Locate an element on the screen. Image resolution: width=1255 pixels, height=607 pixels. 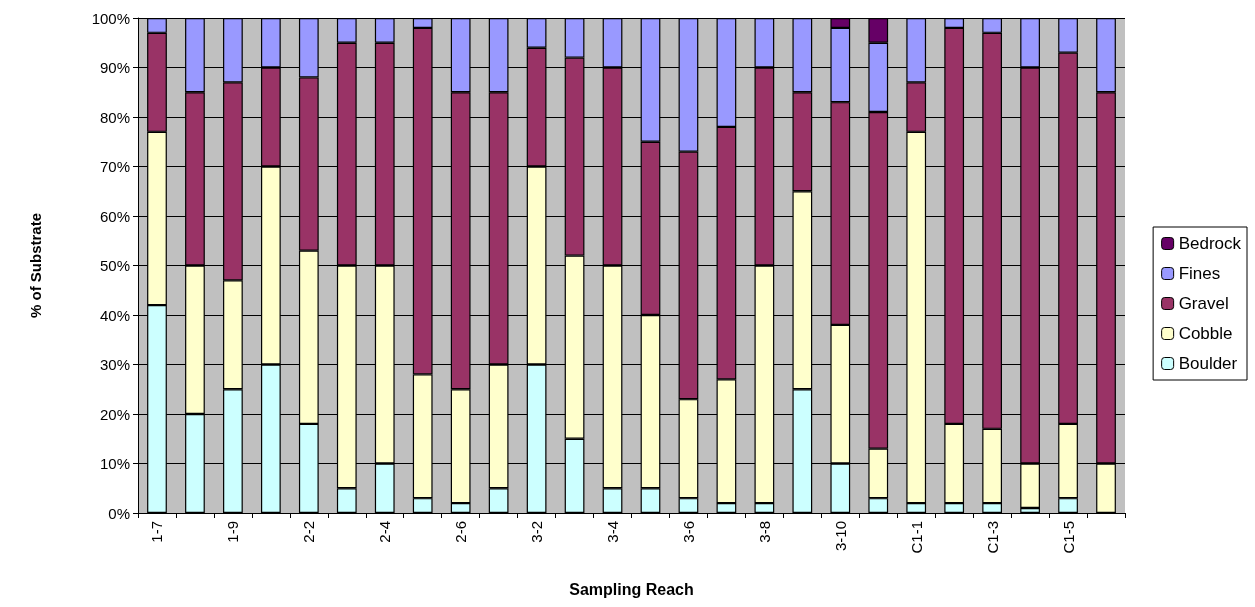
y-axis-title: % of Substrate is located at coordinates (35, 265).